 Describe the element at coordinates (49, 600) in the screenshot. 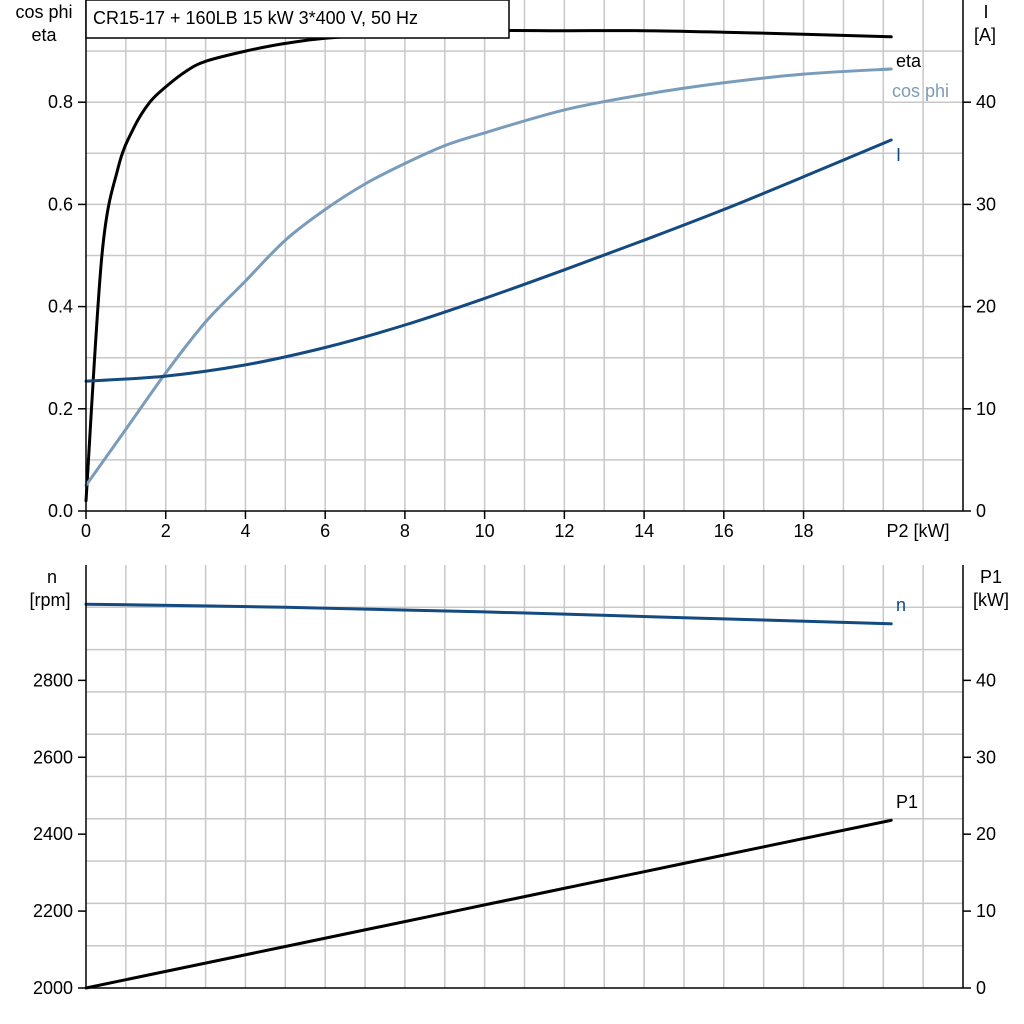

I see `bottom-left-axis-label-line2: [rpm]` at that location.